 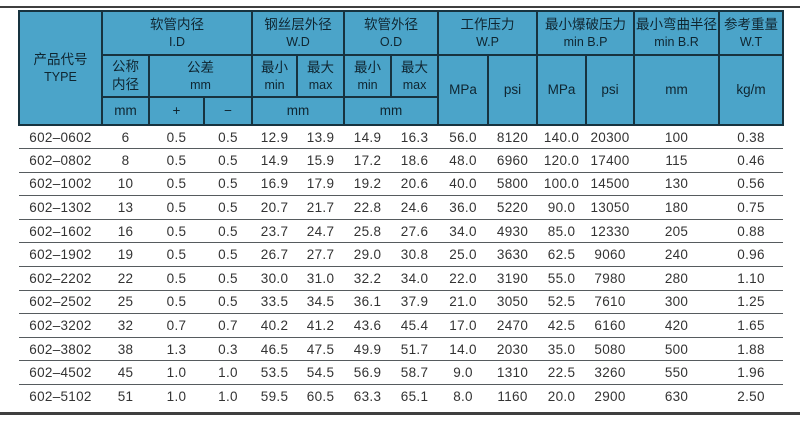 I want to click on value-cell: 19, so click(x=125, y=255).